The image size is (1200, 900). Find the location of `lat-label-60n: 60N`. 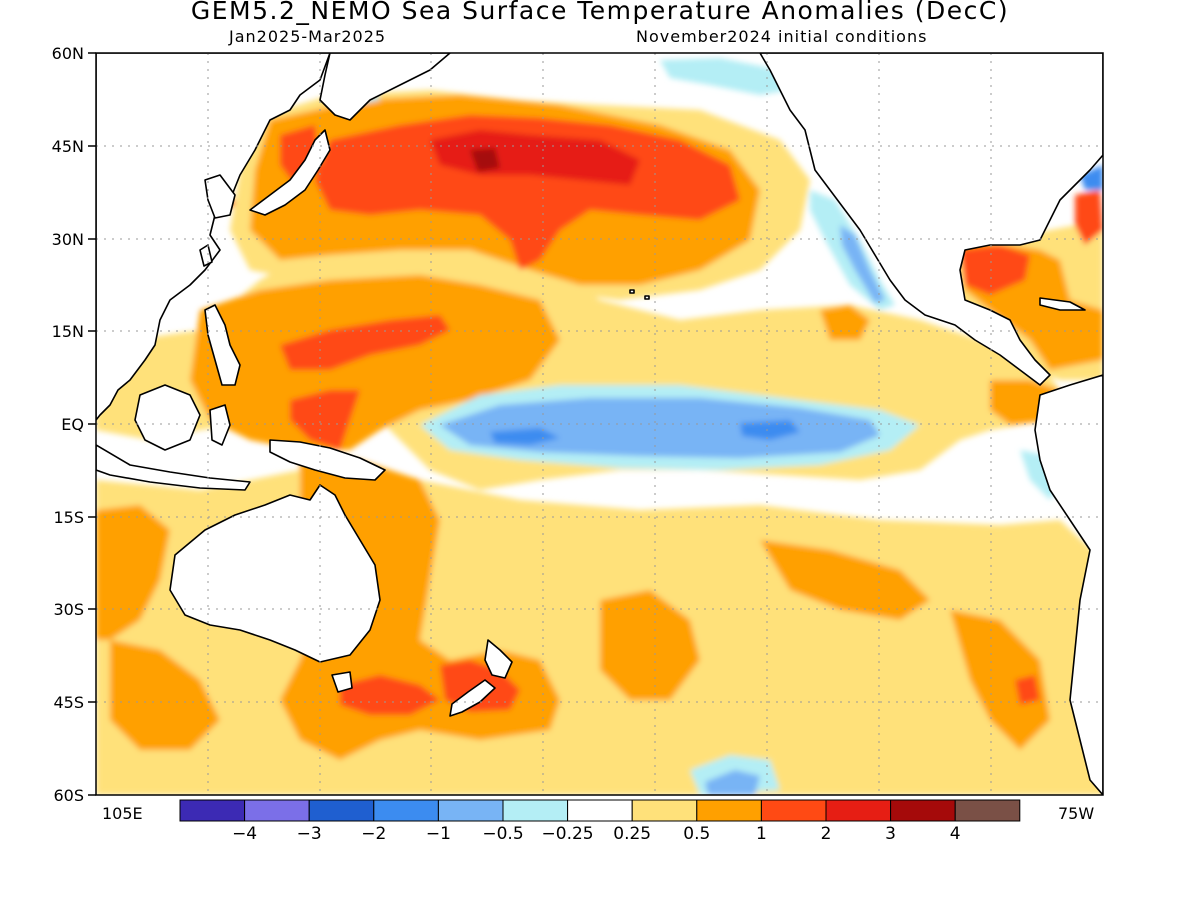

lat-label-60n: 60N is located at coordinates (67, 53).